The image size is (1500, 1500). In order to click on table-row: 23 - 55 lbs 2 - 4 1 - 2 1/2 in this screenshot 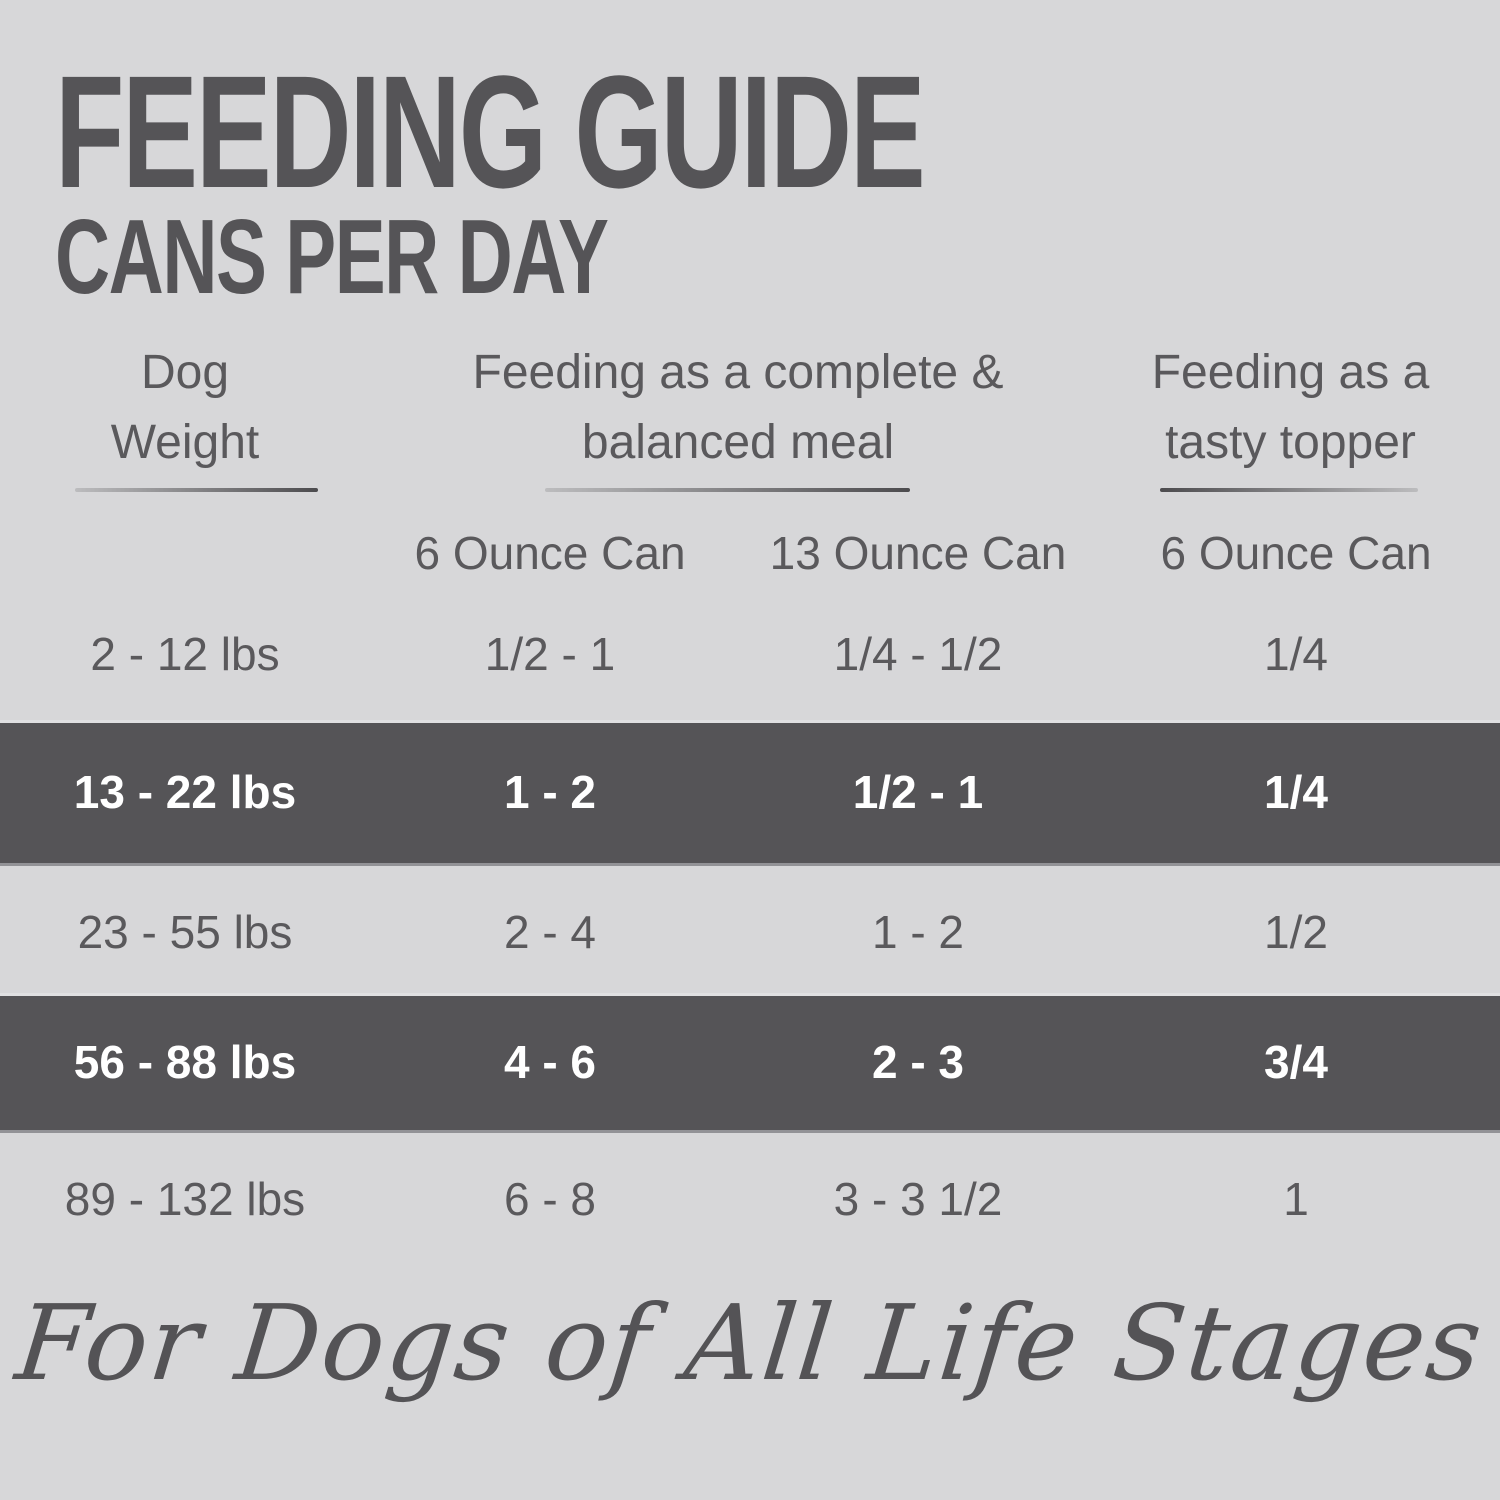, I will do `click(750, 933)`.